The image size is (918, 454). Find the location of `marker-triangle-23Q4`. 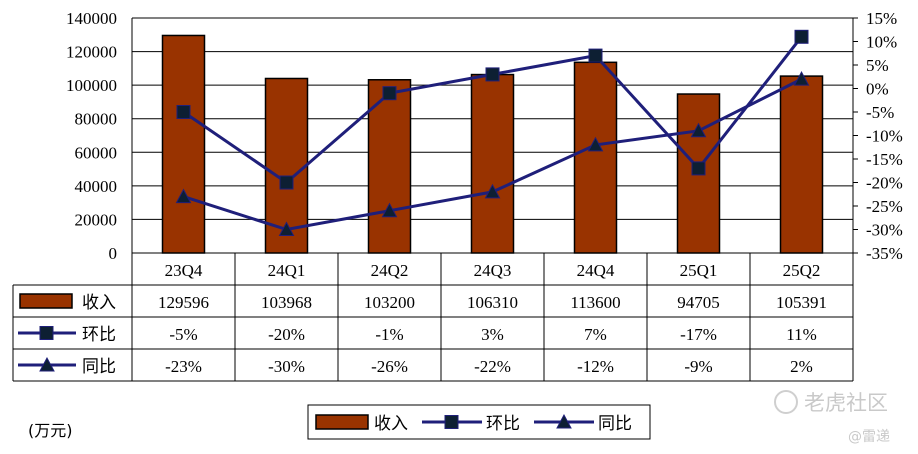

marker-triangle-23Q4 is located at coordinates (183, 196).